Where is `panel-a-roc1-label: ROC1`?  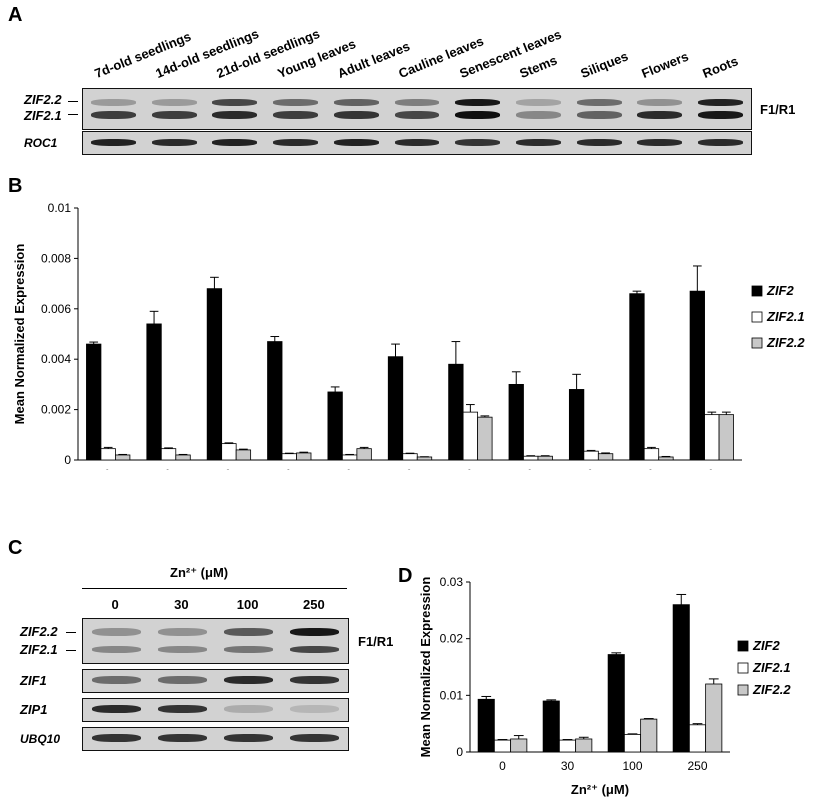 panel-a-roc1-label: ROC1 is located at coordinates (41, 143).